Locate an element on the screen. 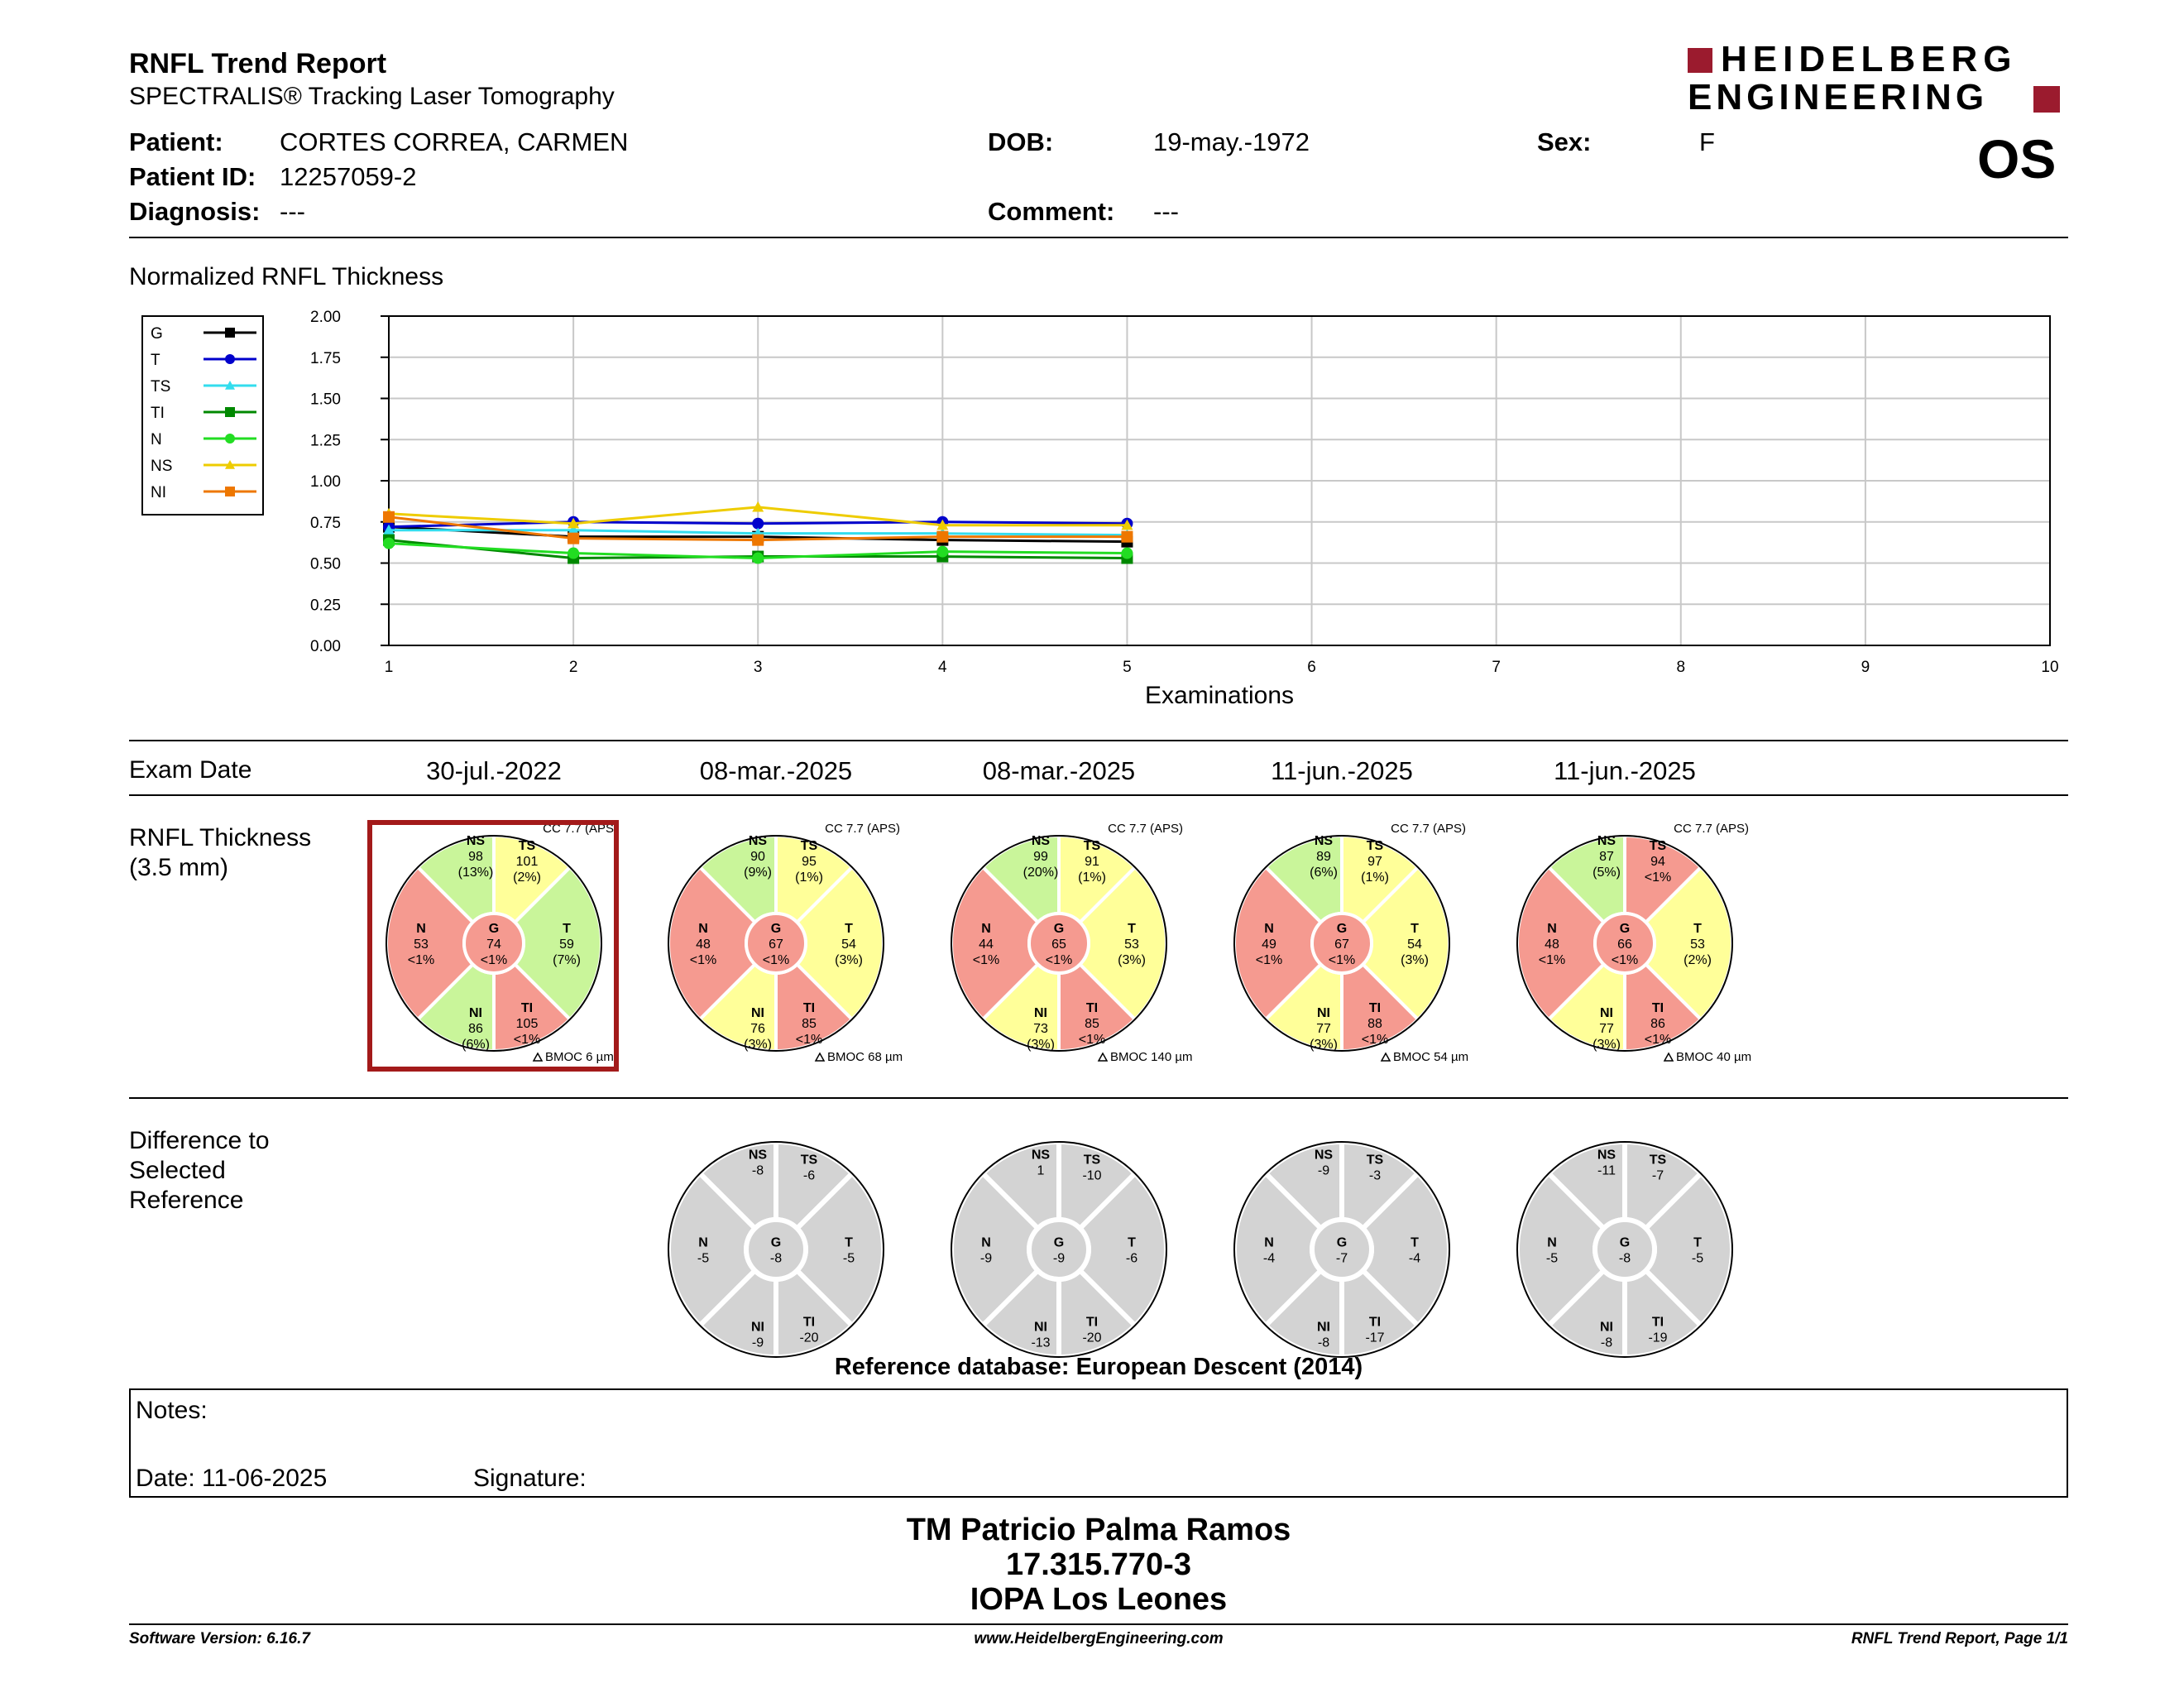 The height and width of the screenshot is (1688, 2184). sector-value: 86 is located at coordinates (475, 1029).